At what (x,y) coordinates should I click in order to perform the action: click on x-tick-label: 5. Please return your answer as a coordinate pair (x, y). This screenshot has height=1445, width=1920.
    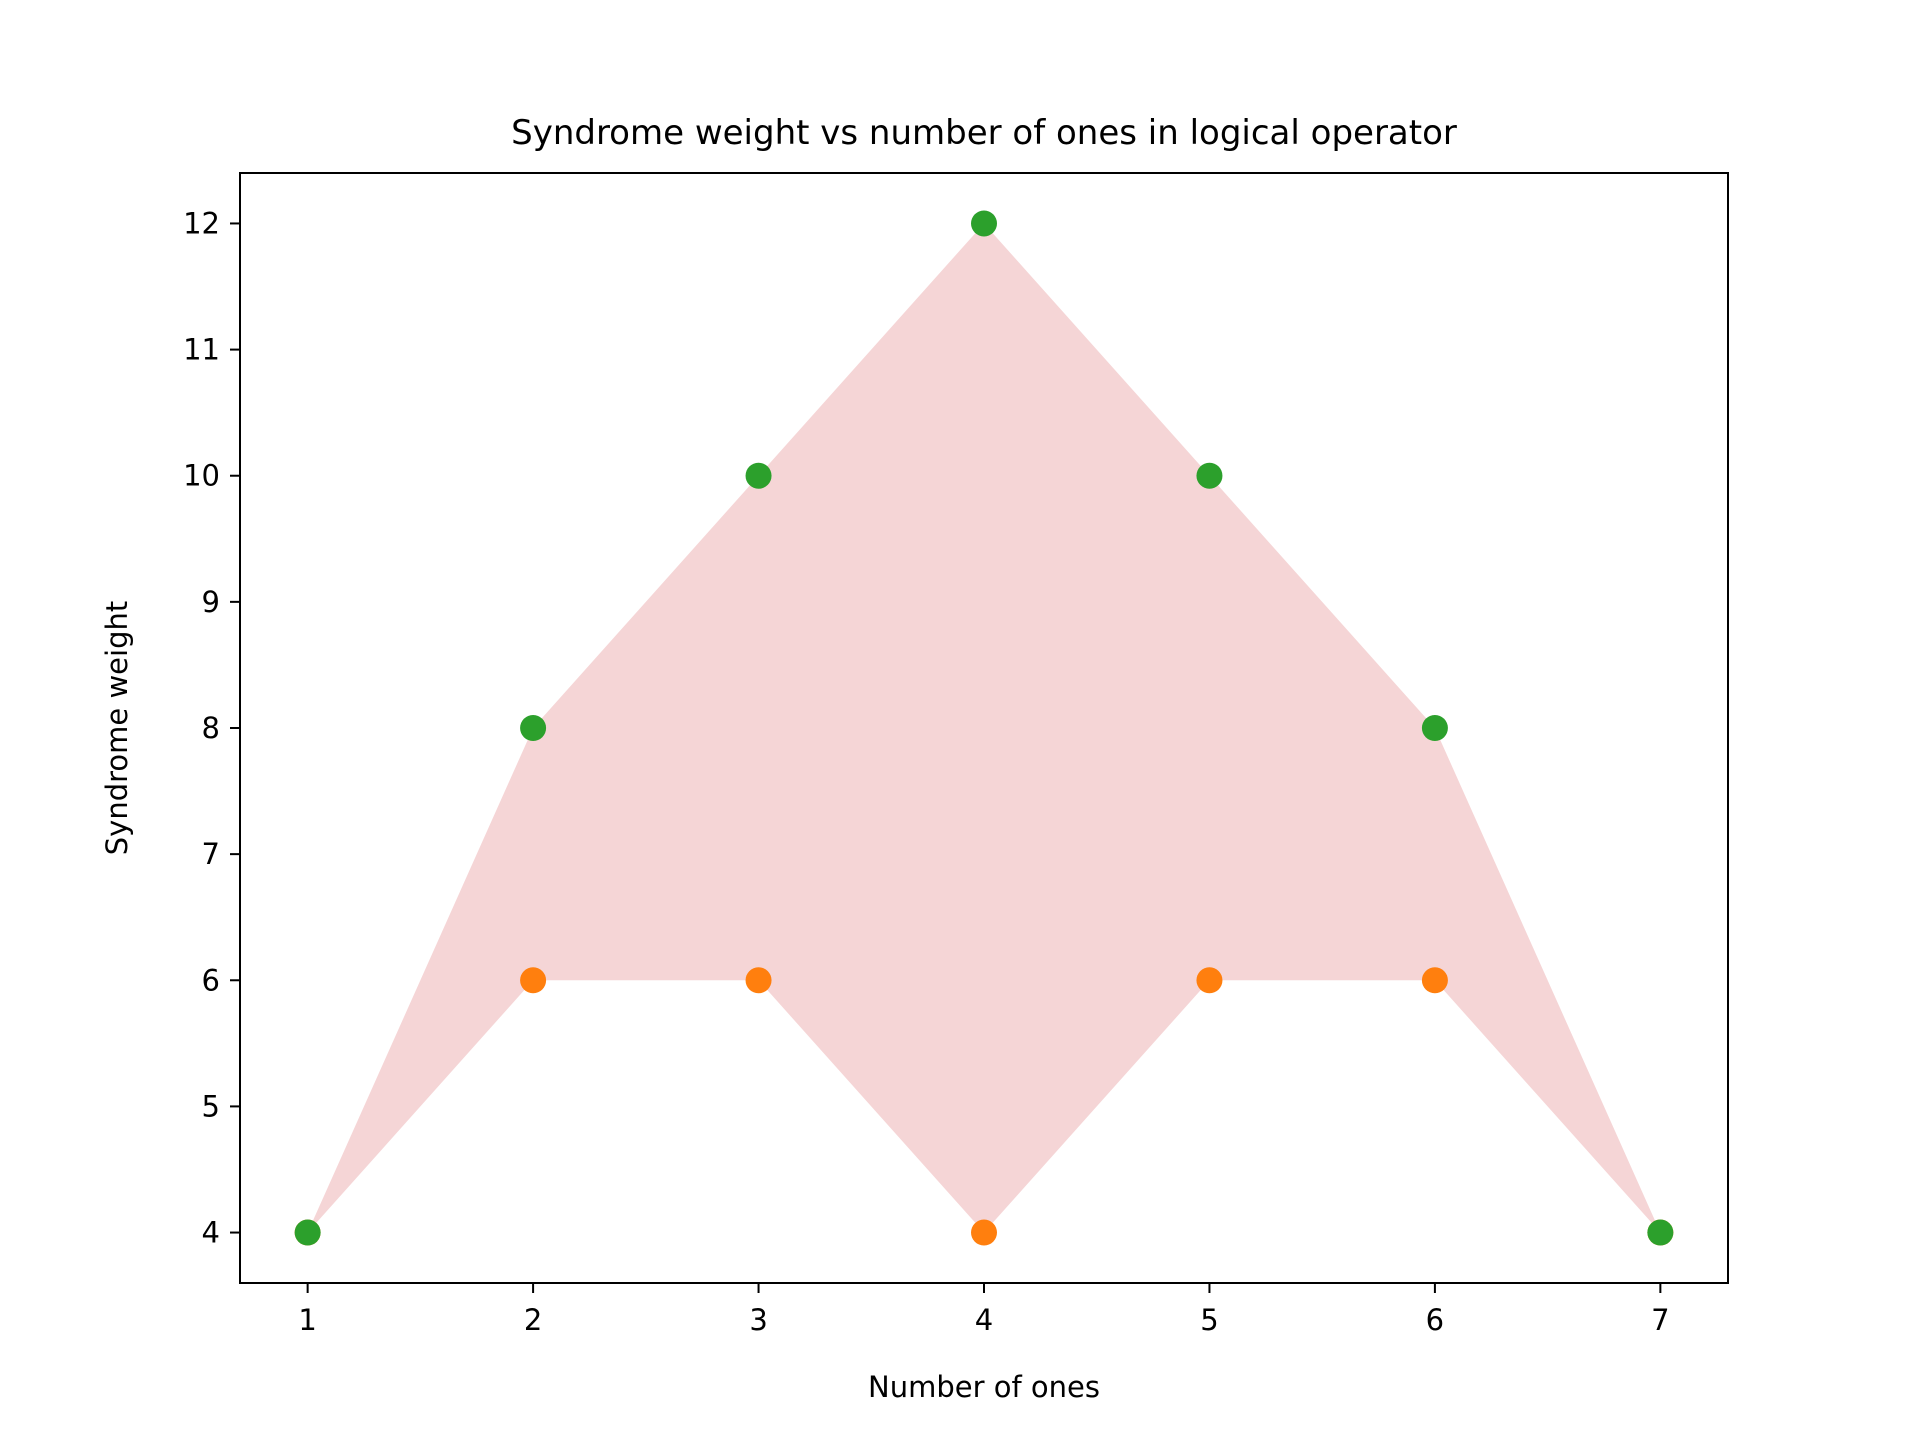
    Looking at the image, I should click on (1209, 1320).